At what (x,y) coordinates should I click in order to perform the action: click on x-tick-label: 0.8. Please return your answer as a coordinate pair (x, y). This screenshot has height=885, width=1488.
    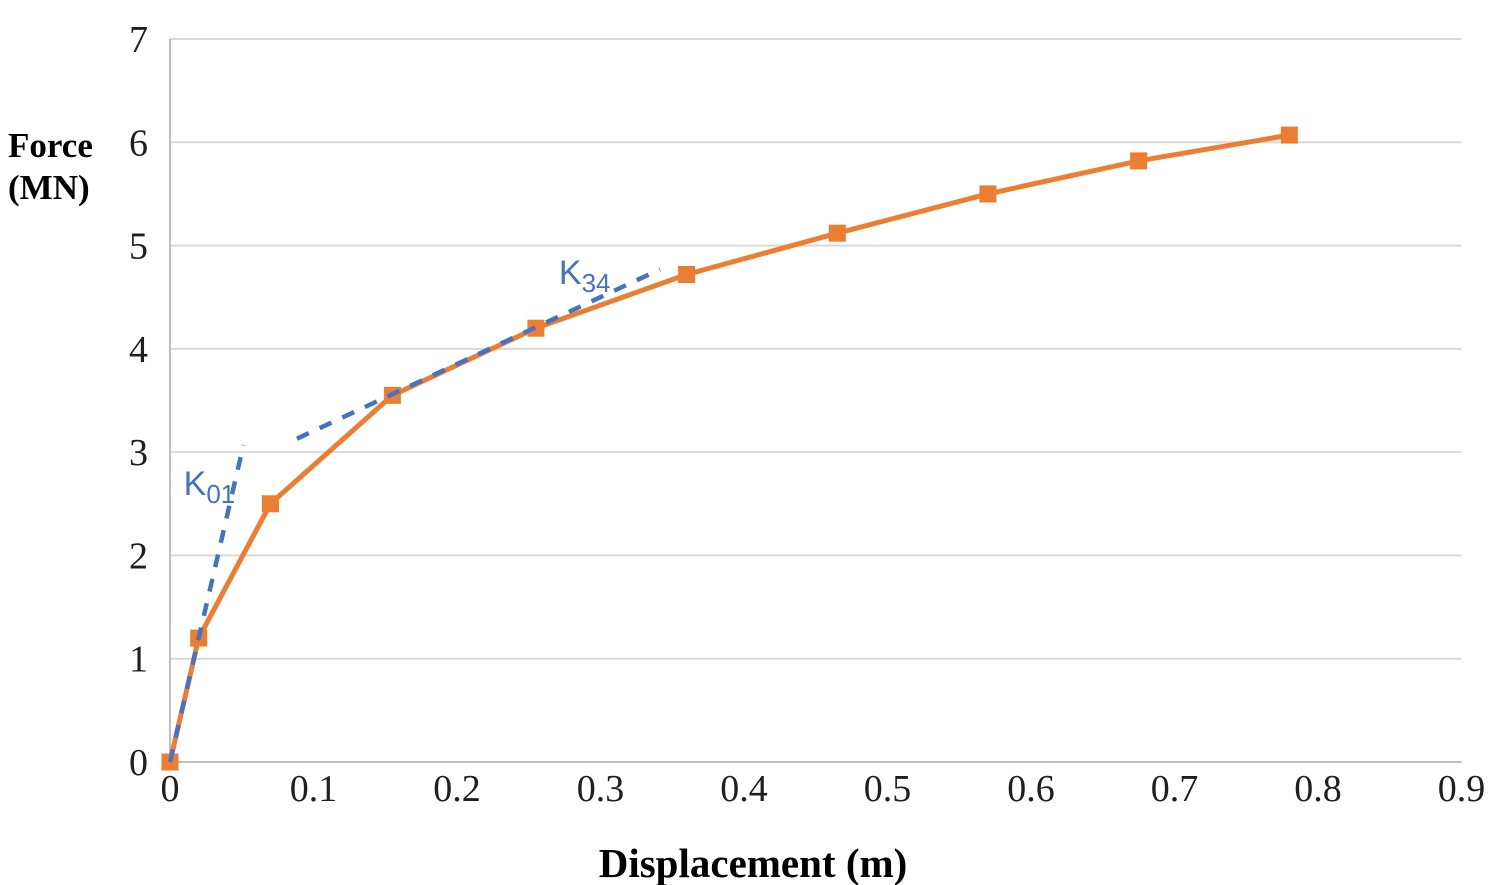
    Looking at the image, I should click on (1318, 789).